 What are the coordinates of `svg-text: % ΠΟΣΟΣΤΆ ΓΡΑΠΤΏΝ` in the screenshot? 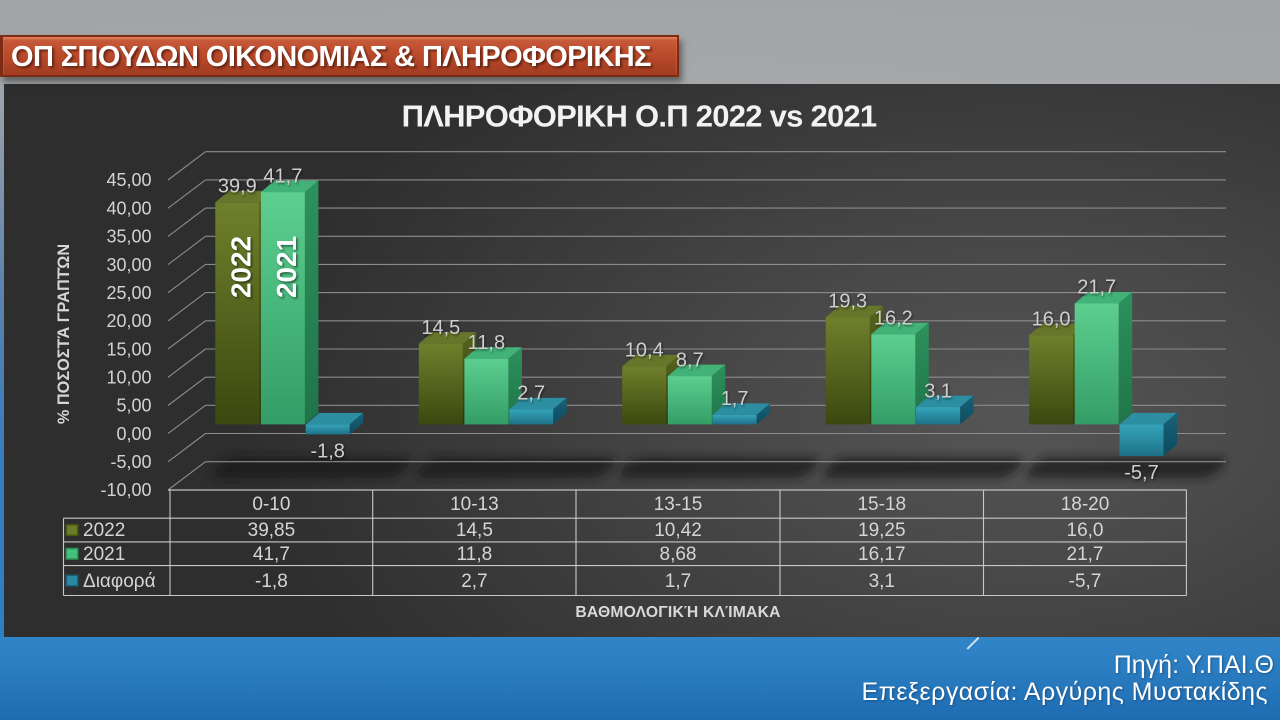 It's located at (64, 334).